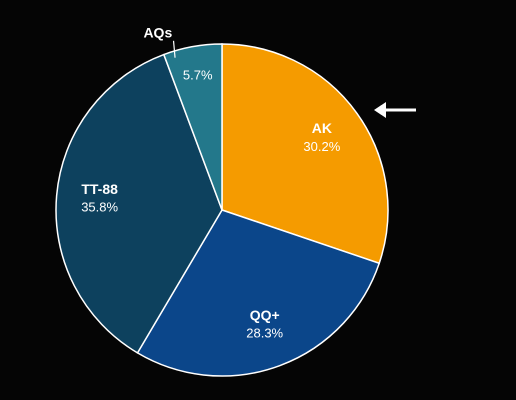 Image resolution: width=516 pixels, height=400 pixels. I want to click on slice-label: AK, so click(322, 128).